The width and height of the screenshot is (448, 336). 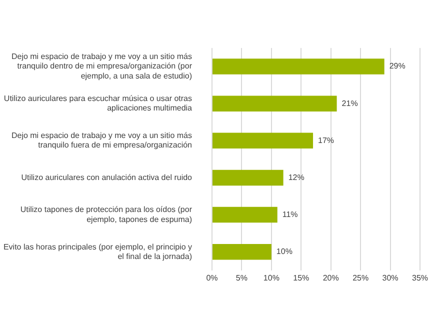 What do you see at coordinates (397, 66) in the screenshot?
I see `data-label: 29%` at bounding box center [397, 66].